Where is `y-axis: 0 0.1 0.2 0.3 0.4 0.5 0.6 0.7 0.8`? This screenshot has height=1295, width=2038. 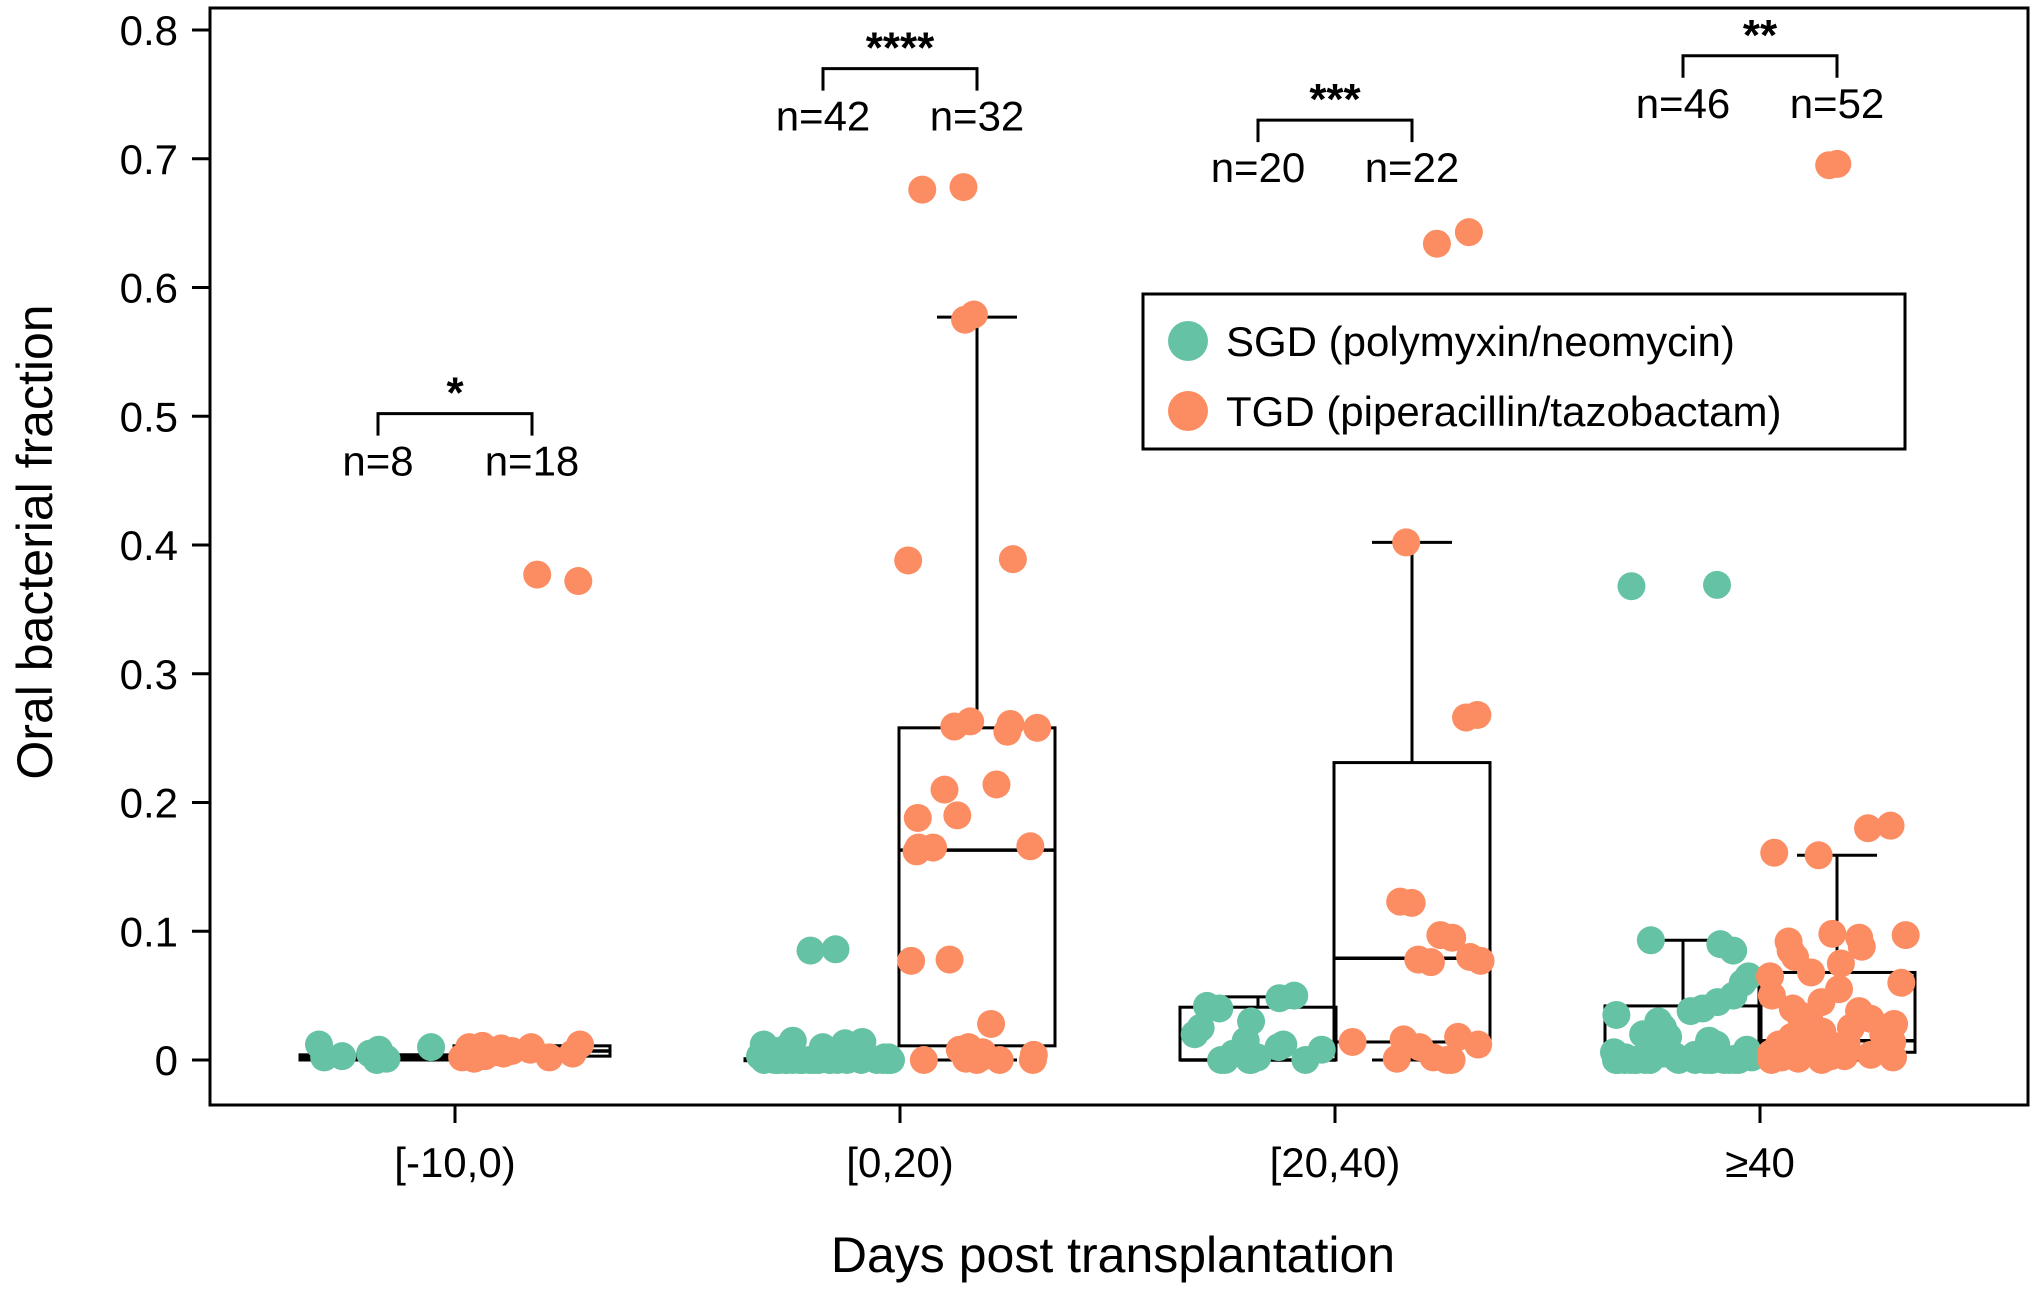
y-axis: 0 0.1 0.2 0.3 0.4 0.5 0.6 0.7 0.8 is located at coordinates (165, 545).